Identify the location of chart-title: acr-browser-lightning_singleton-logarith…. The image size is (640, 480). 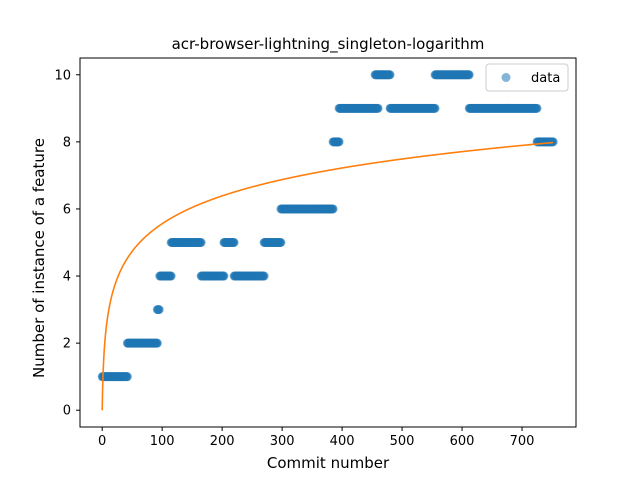
(328, 44).